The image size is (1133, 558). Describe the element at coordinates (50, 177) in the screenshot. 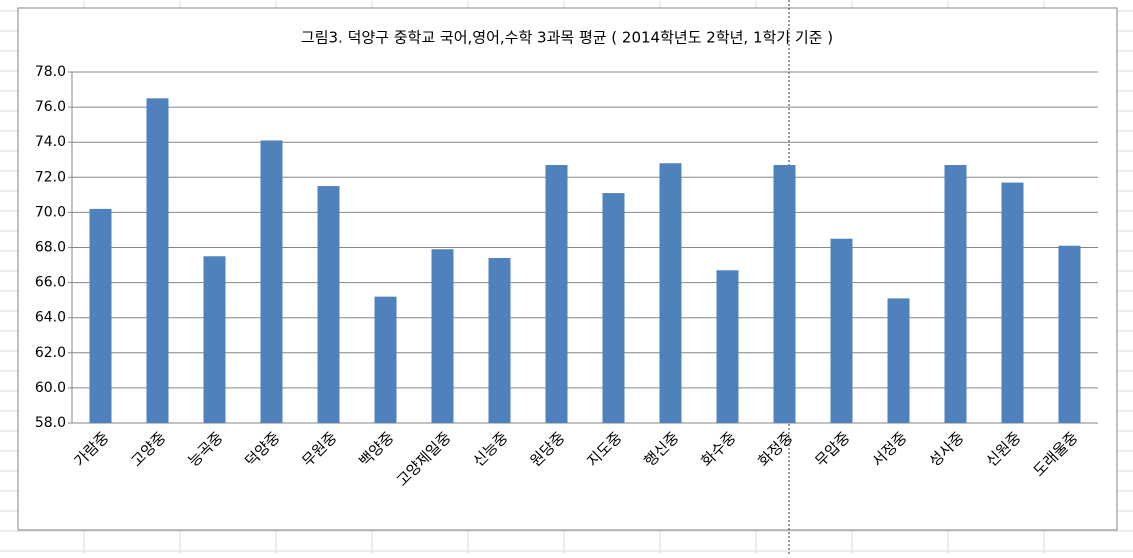

I see `y-tick-label: 72.0` at that location.